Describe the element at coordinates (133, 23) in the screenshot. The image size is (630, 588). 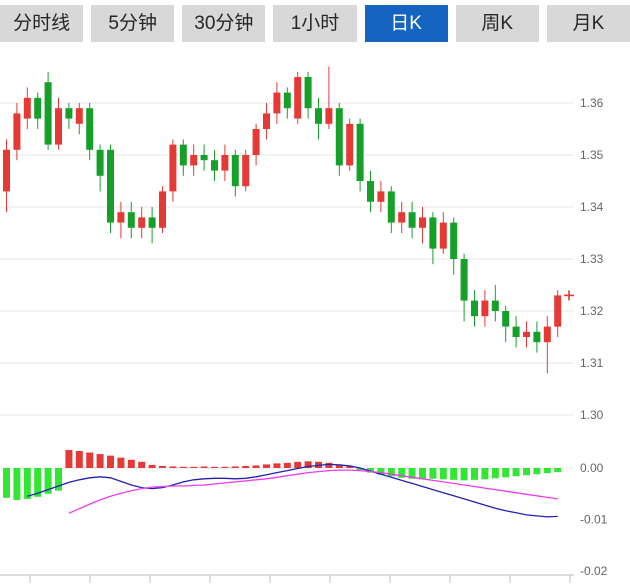
I see `tab-5min: 5分钟` at that location.